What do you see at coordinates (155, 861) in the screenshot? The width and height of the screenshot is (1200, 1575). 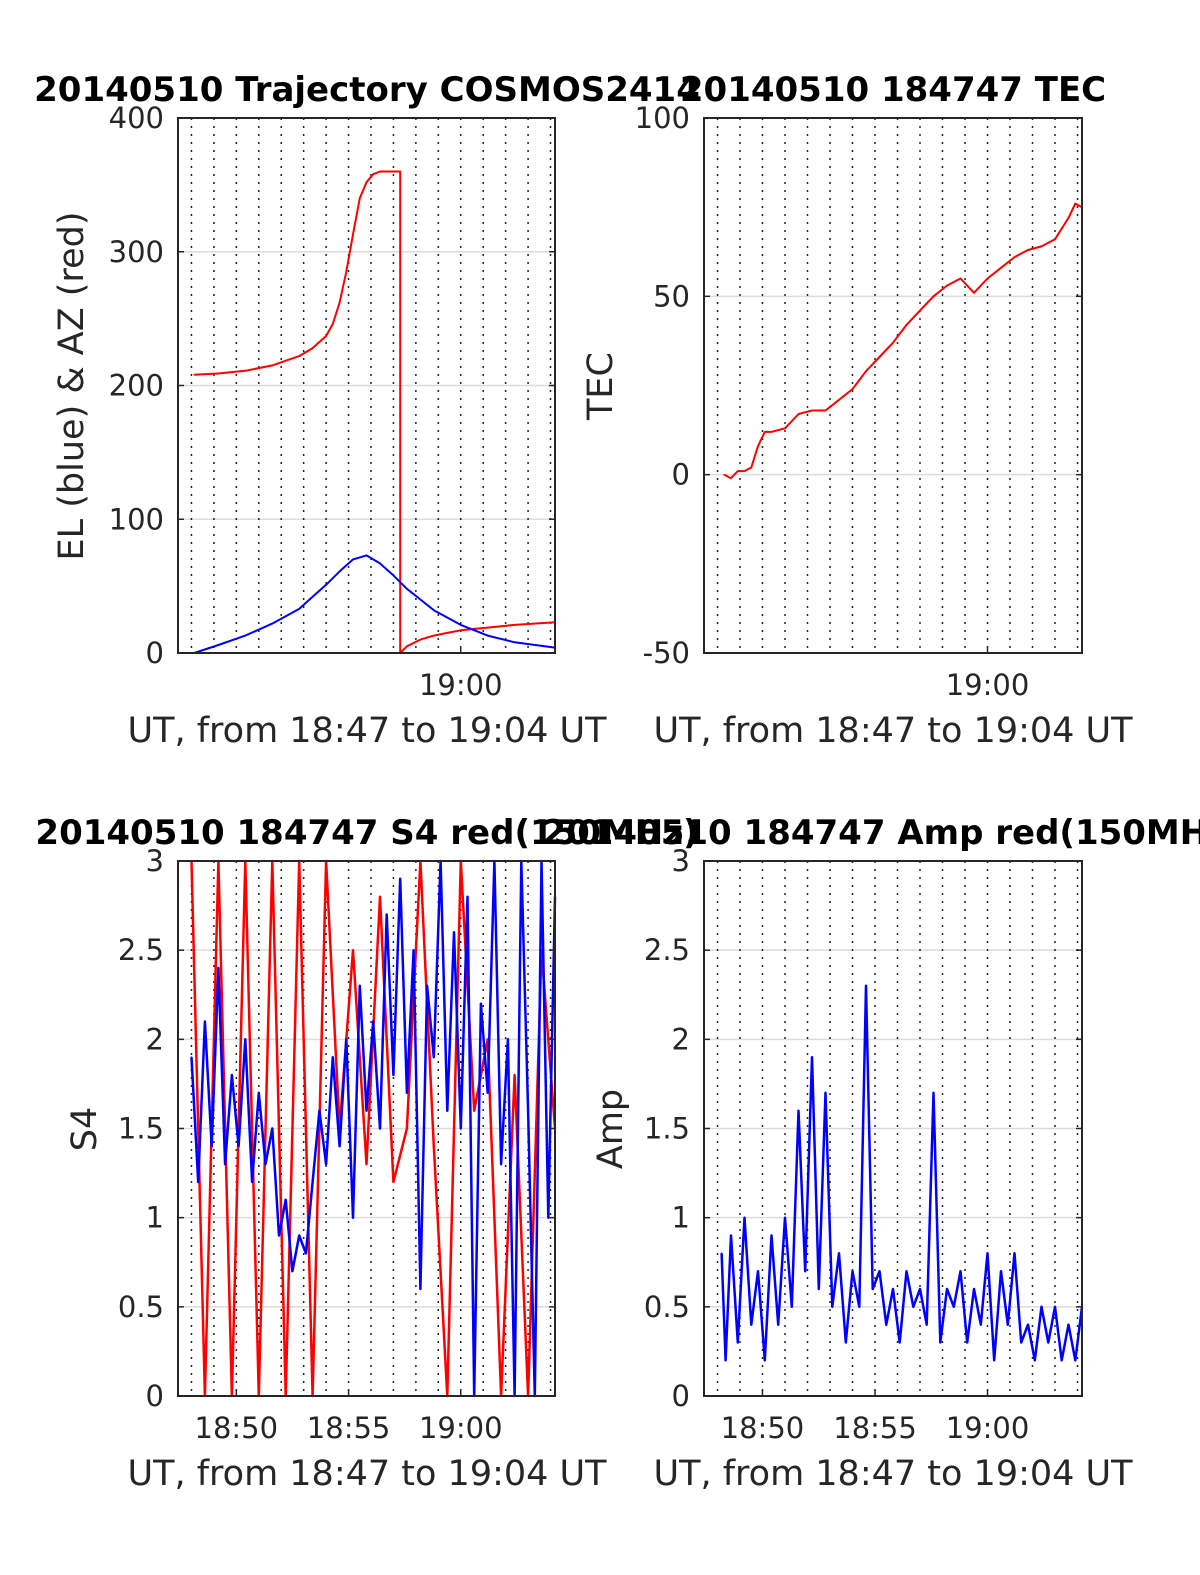 I see `y-tick-label: 3` at bounding box center [155, 861].